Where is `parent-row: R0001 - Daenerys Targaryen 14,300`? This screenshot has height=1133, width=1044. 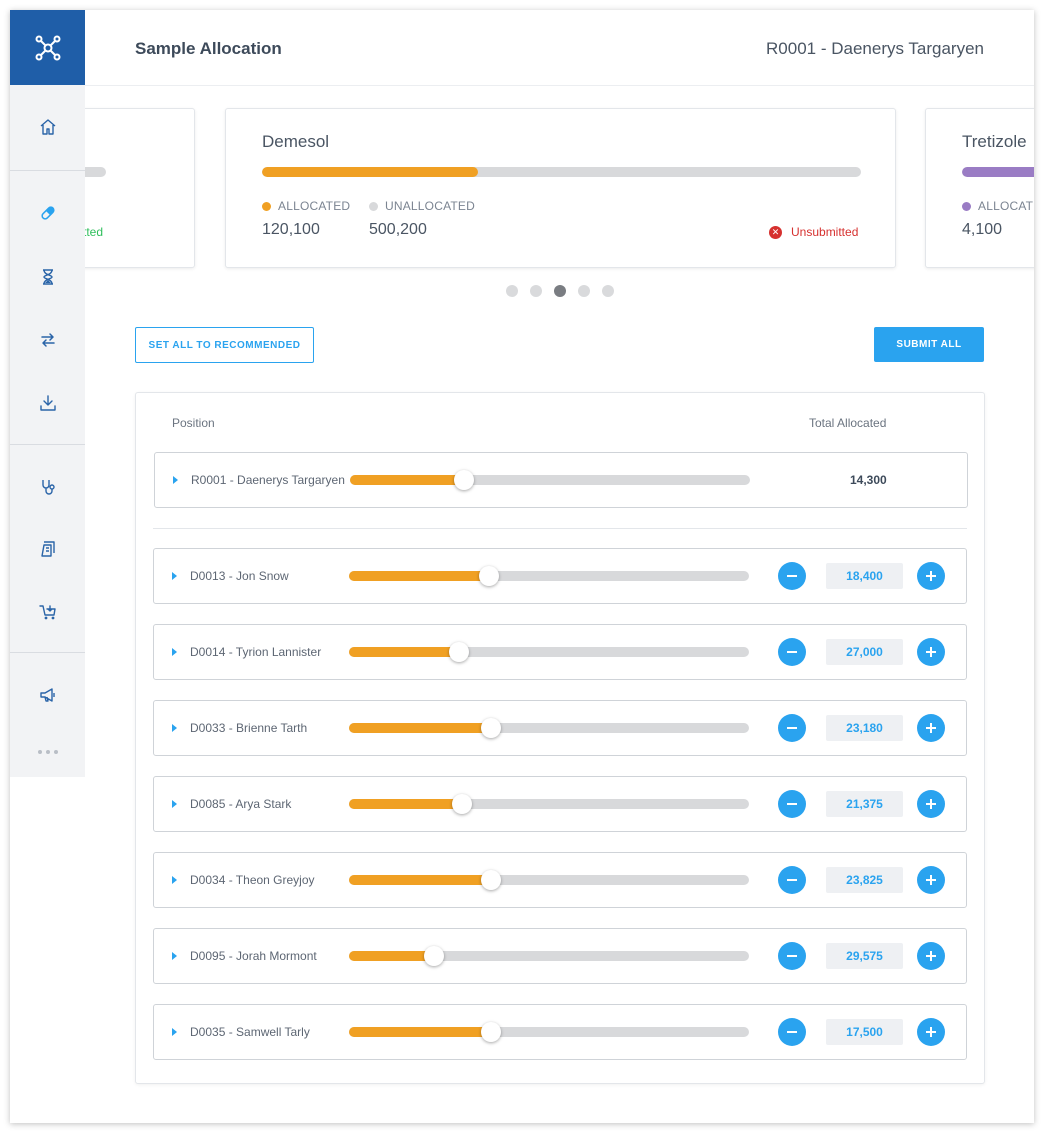 parent-row: R0001 - Daenerys Targaryen 14,300 is located at coordinates (561, 480).